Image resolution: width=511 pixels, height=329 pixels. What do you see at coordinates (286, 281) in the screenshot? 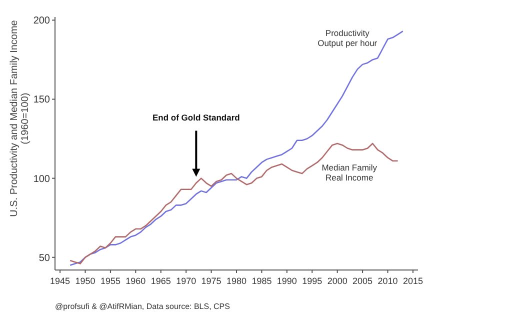
I see `x-tick-label: 1990` at bounding box center [286, 281].